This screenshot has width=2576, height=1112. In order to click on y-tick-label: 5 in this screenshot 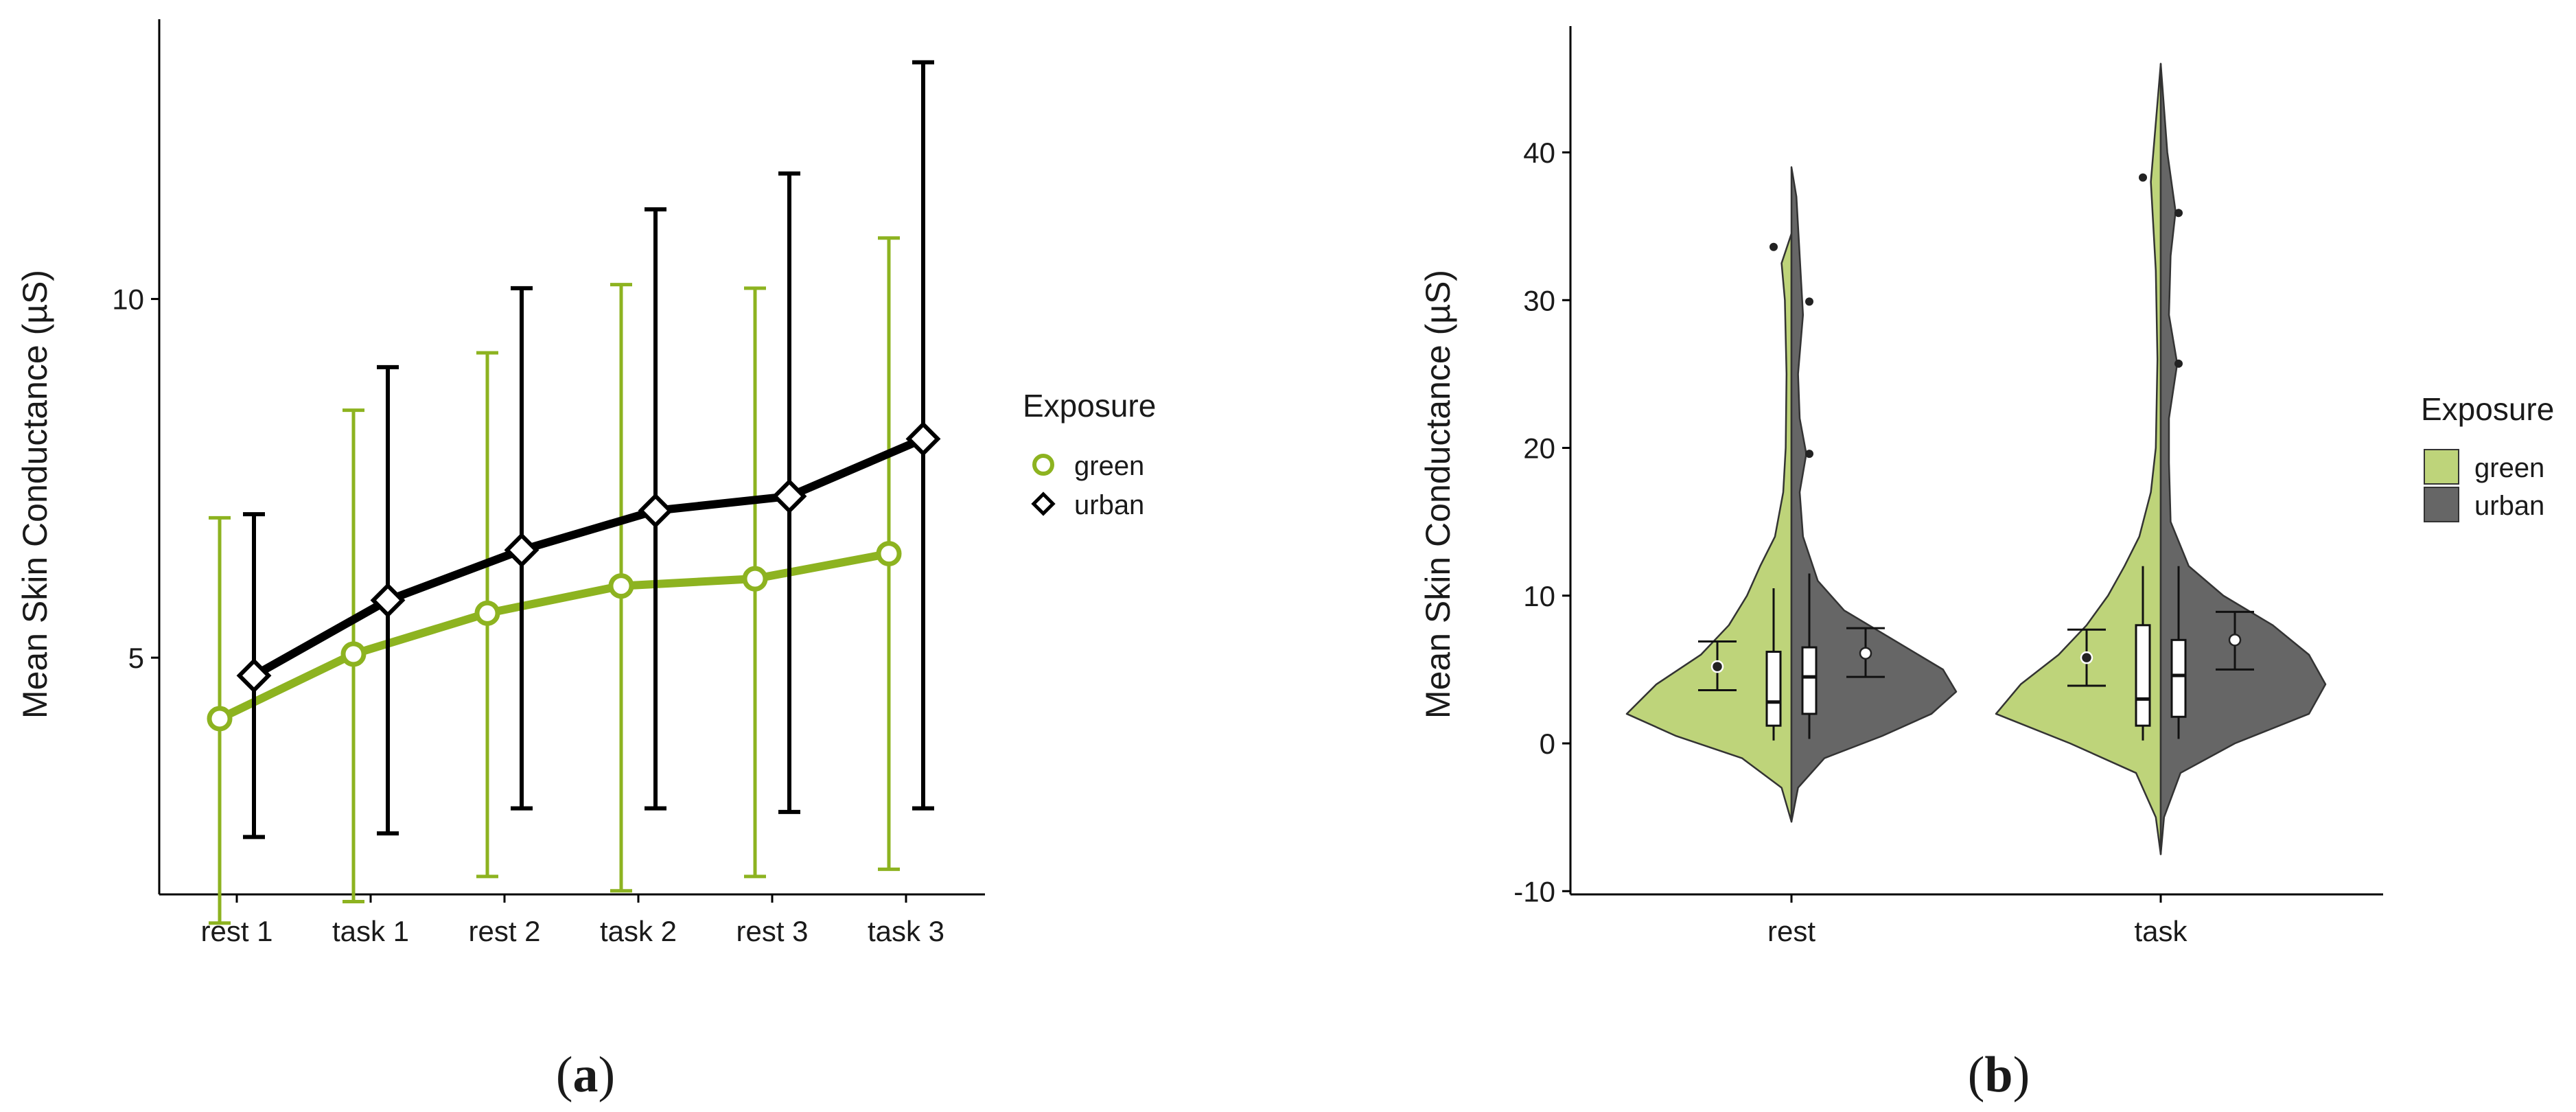, I will do `click(136, 658)`.